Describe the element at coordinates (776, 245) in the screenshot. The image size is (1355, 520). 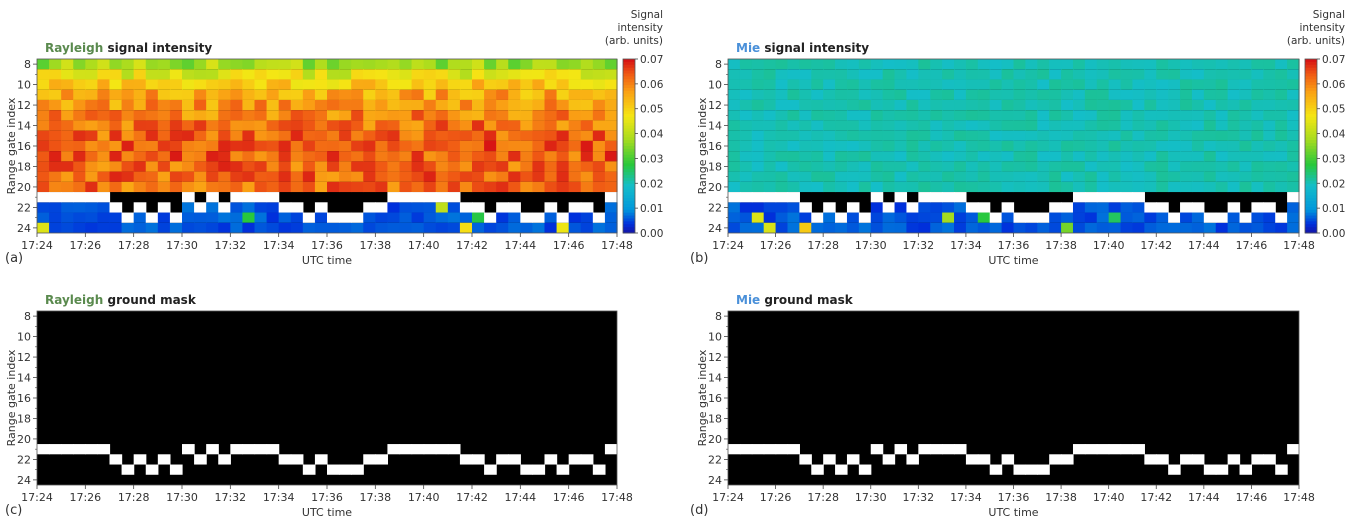
I see `x-tick-label: 17:26` at that location.